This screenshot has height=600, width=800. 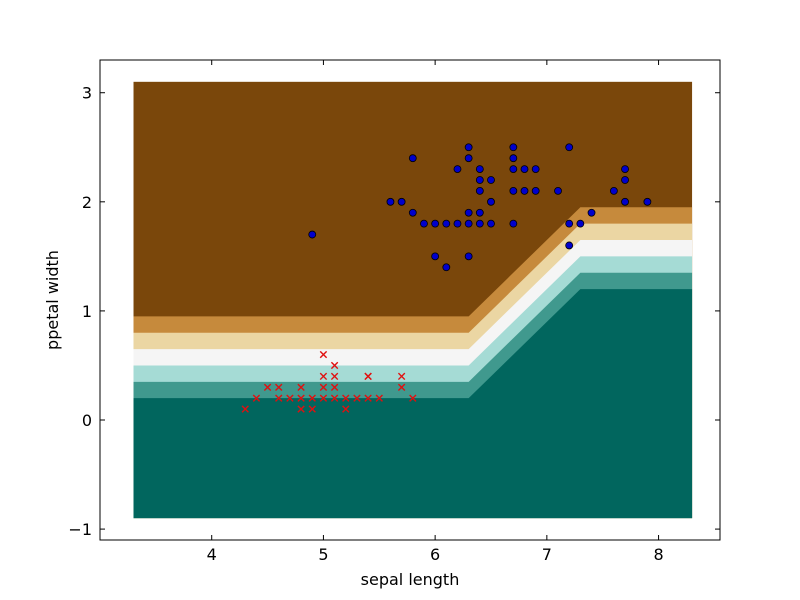 What do you see at coordinates (87, 420) in the screenshot?
I see `y-tick-label: 0` at bounding box center [87, 420].